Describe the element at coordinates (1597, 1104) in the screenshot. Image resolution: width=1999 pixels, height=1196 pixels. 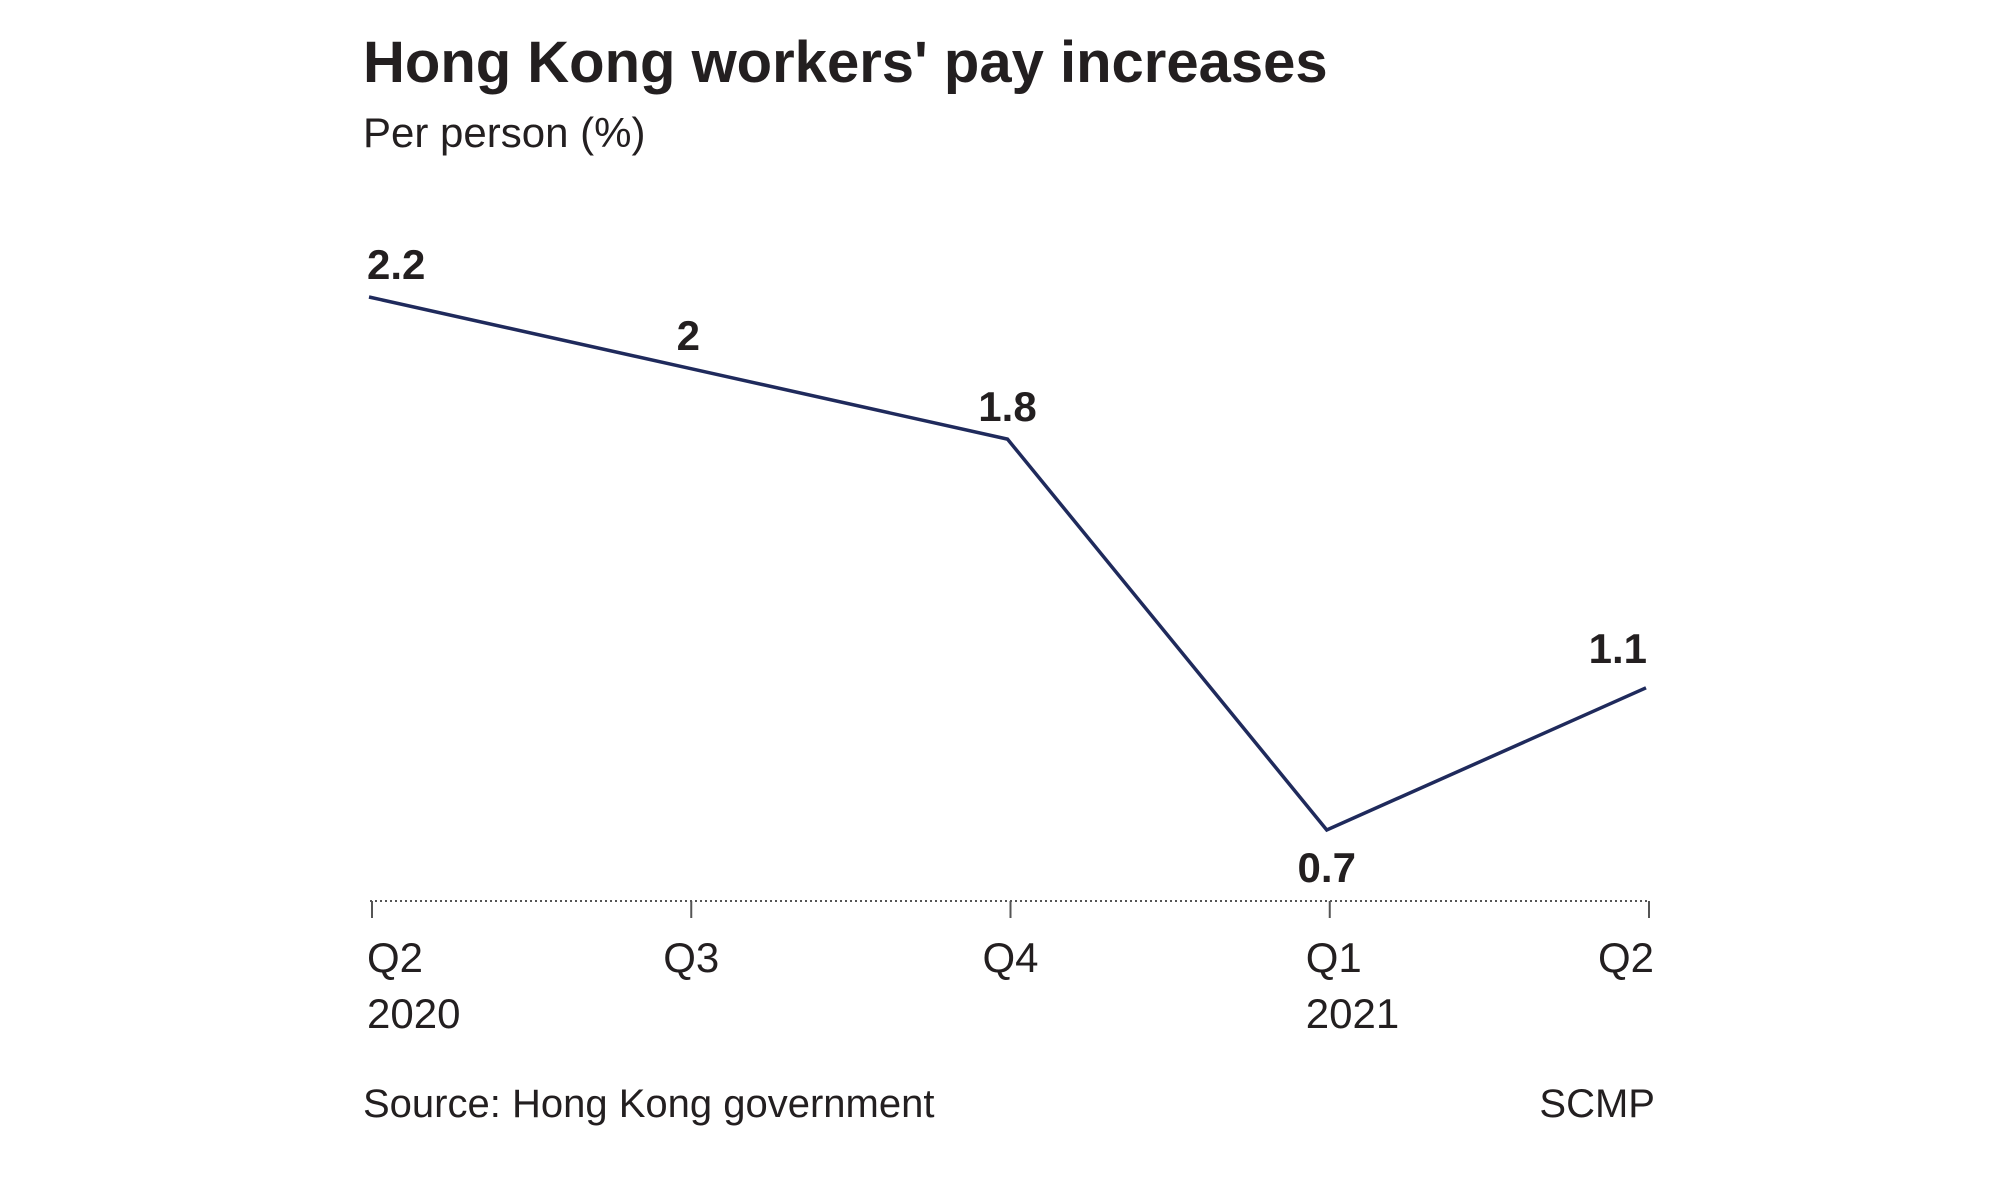
I see `credit: SCMP` at that location.